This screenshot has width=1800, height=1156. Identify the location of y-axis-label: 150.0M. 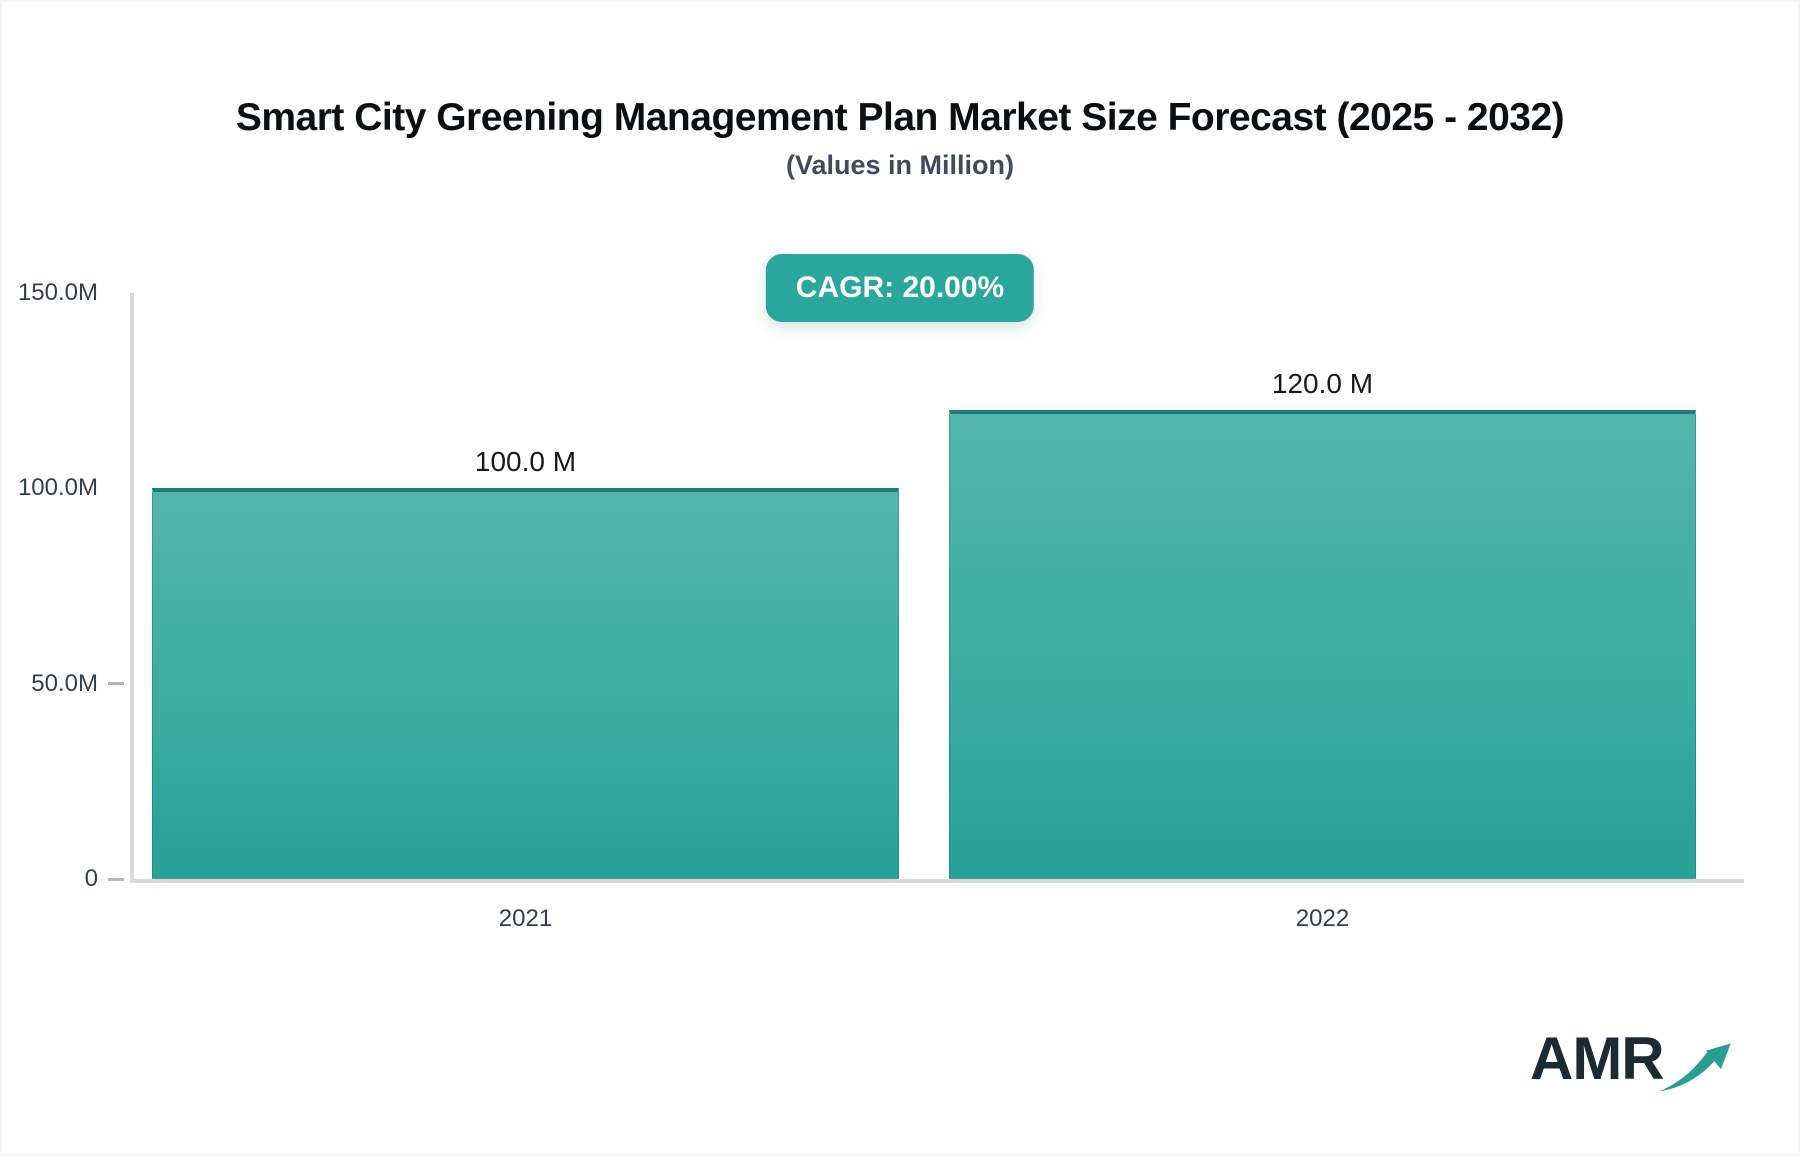
(57, 292).